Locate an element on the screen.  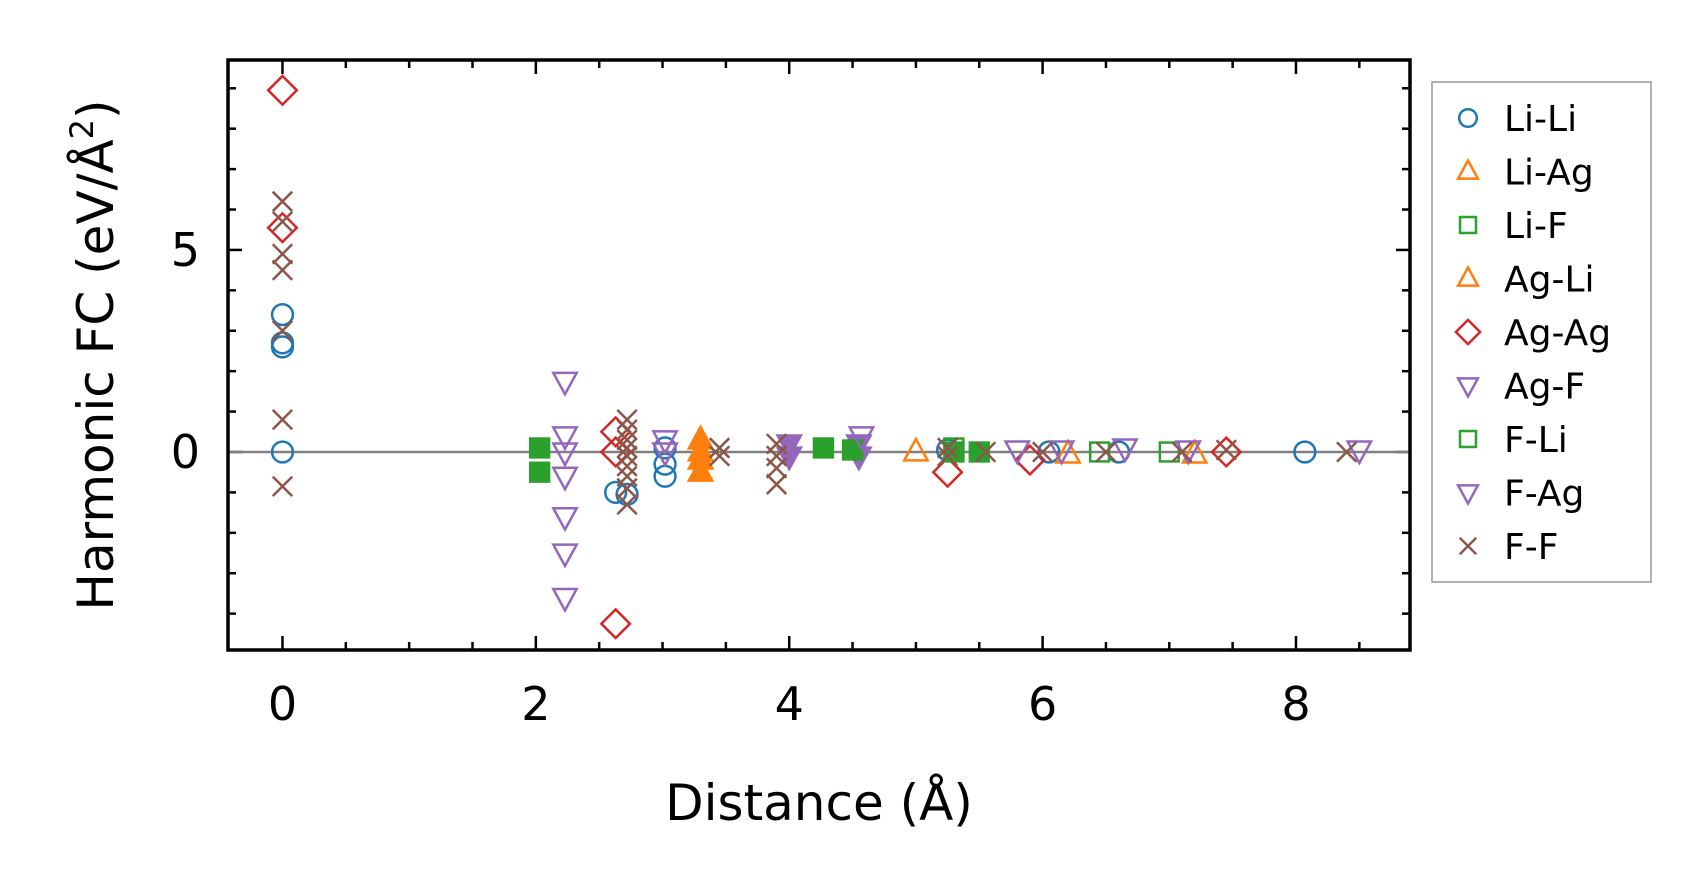
legend-marker-f-f is located at coordinates (1468, 546).